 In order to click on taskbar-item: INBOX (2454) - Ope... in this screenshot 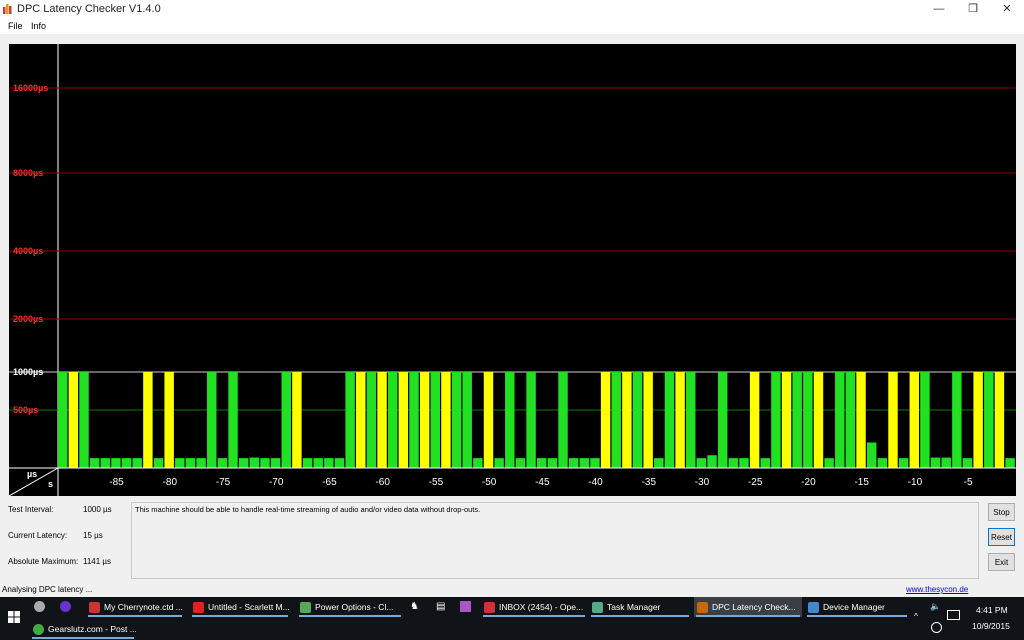, I will do `click(534, 607)`.